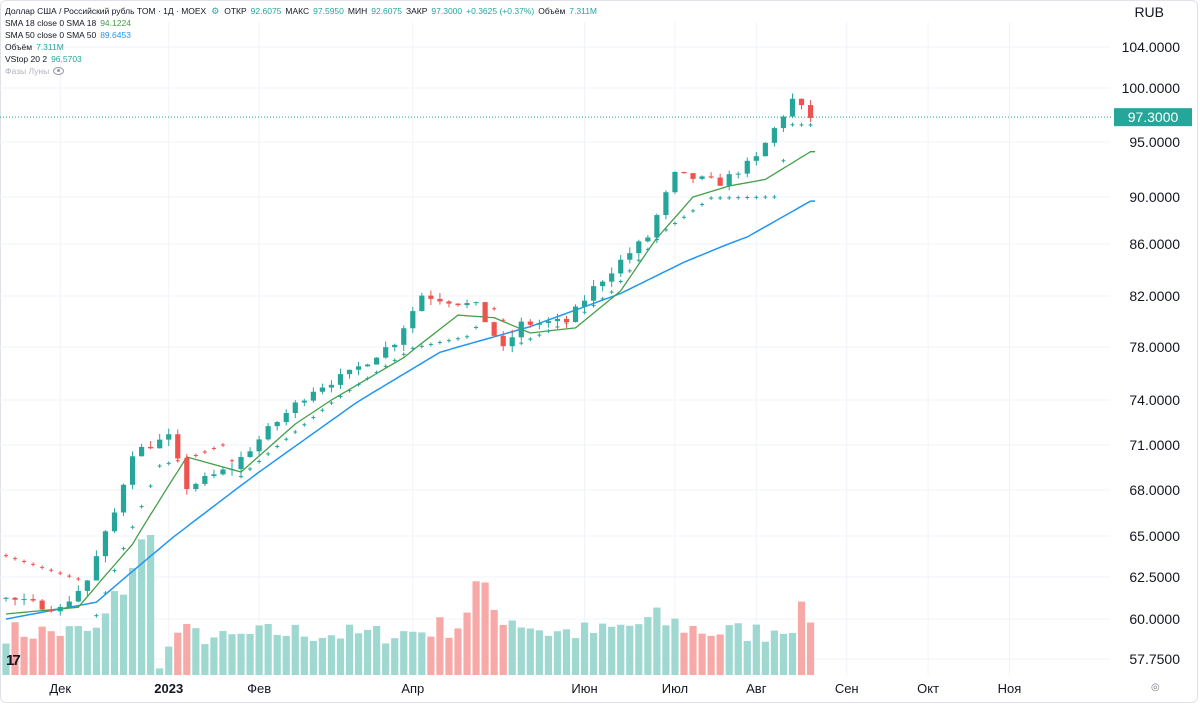 The image size is (1200, 705). What do you see at coordinates (60, 688) in the screenshot?
I see `x-tick-label: Дек` at bounding box center [60, 688].